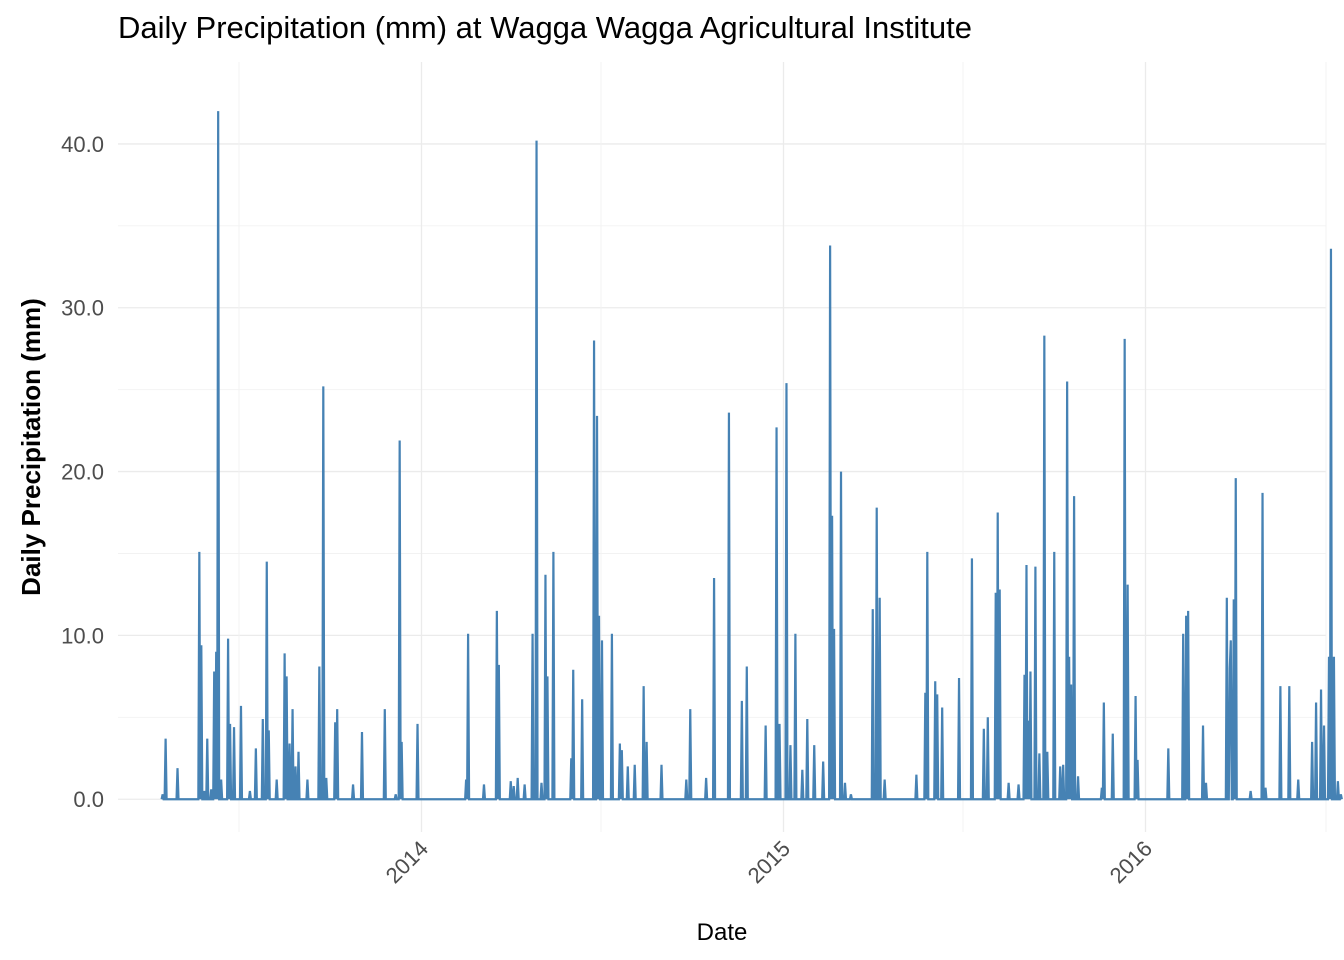  I want to click on x-axis-ticks: 2014 2015 2016, so click(769, 862).